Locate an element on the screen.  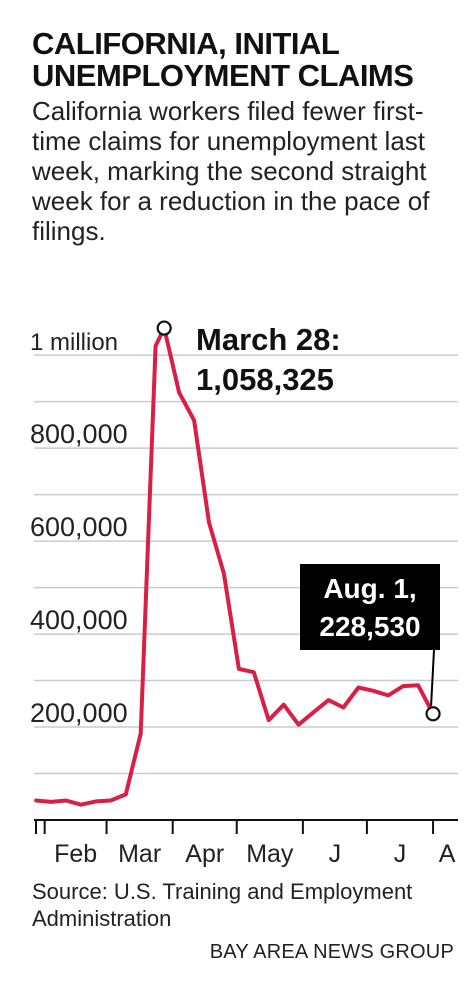
latest-callout-box is located at coordinates (370, 607).